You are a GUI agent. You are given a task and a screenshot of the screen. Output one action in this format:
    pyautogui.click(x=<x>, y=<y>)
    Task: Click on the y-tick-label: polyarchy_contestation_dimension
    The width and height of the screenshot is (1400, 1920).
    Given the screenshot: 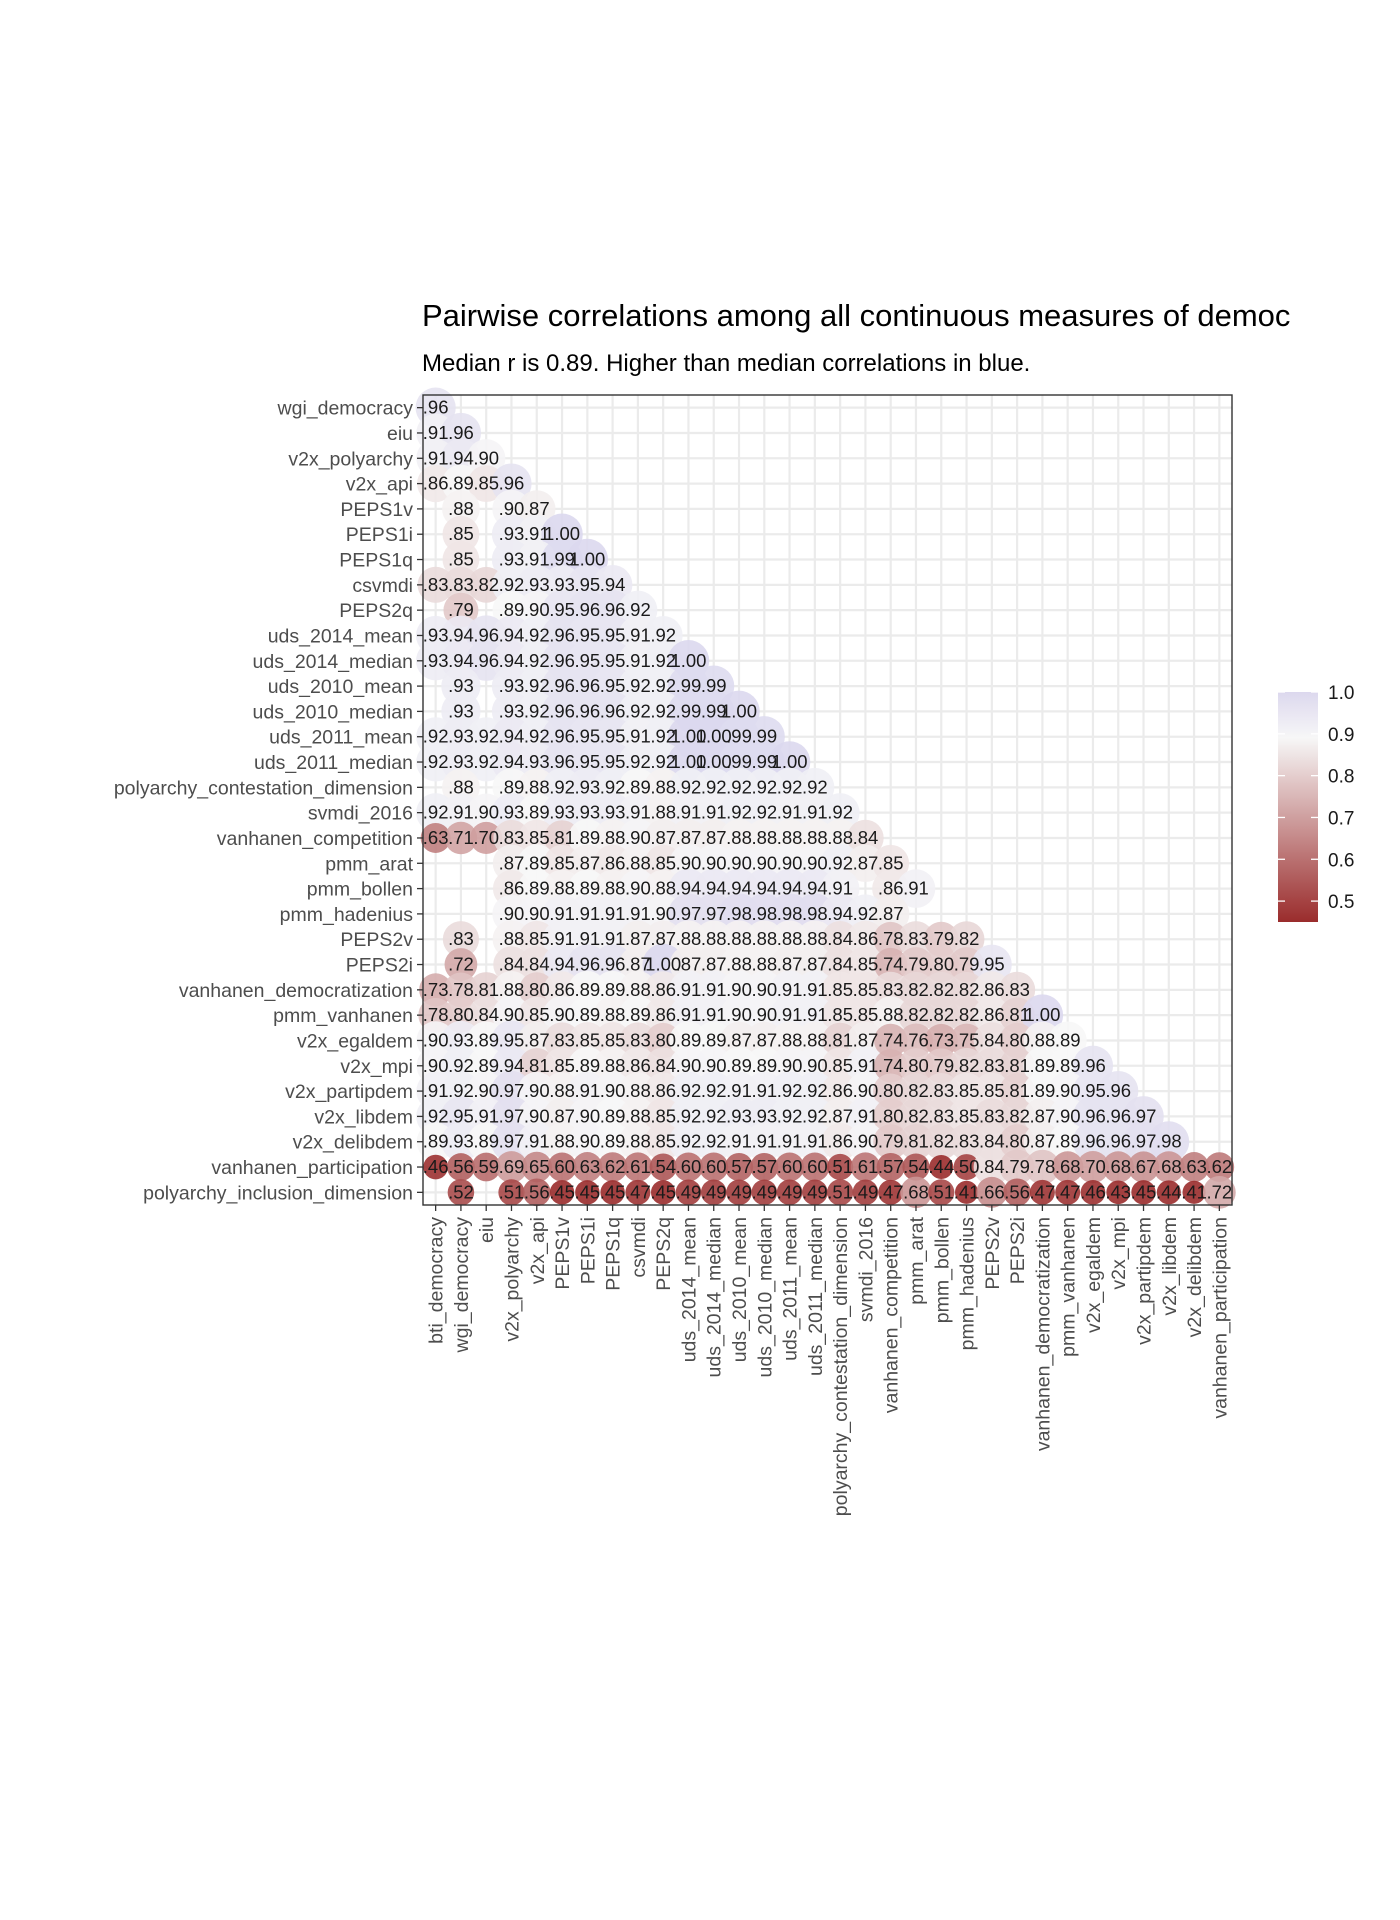 What is the action you would take?
    pyautogui.click(x=263, y=788)
    